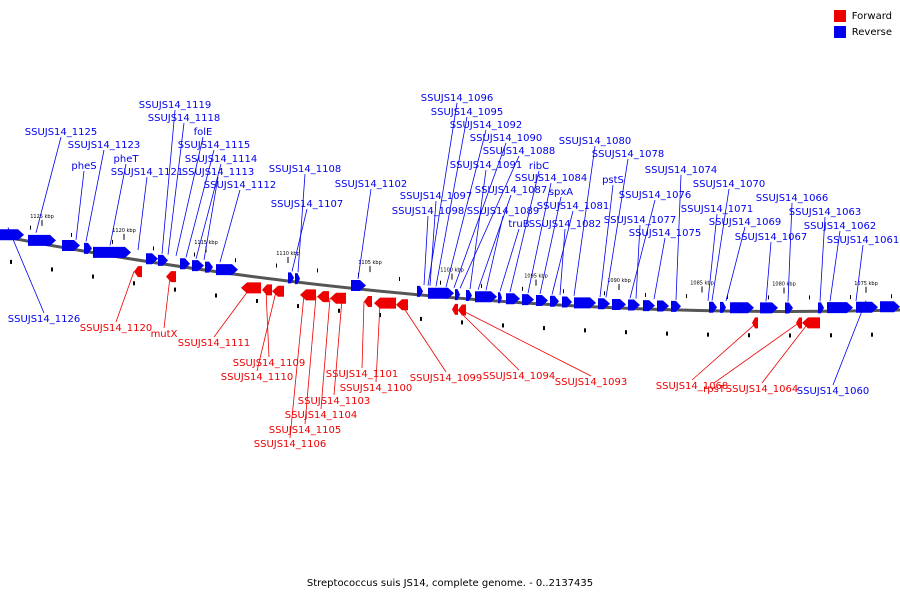  Describe the element at coordinates (61, 132) in the screenshot. I see `gene-label: SSUJS14_1125` at that location.